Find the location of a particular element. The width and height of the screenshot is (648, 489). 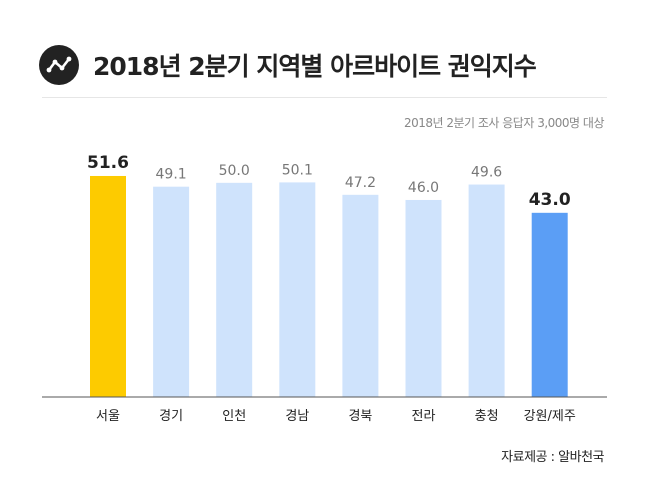

chart-header: 2018년 2분기 지역별 아르바이트 권익지수 is located at coordinates (288, 65).